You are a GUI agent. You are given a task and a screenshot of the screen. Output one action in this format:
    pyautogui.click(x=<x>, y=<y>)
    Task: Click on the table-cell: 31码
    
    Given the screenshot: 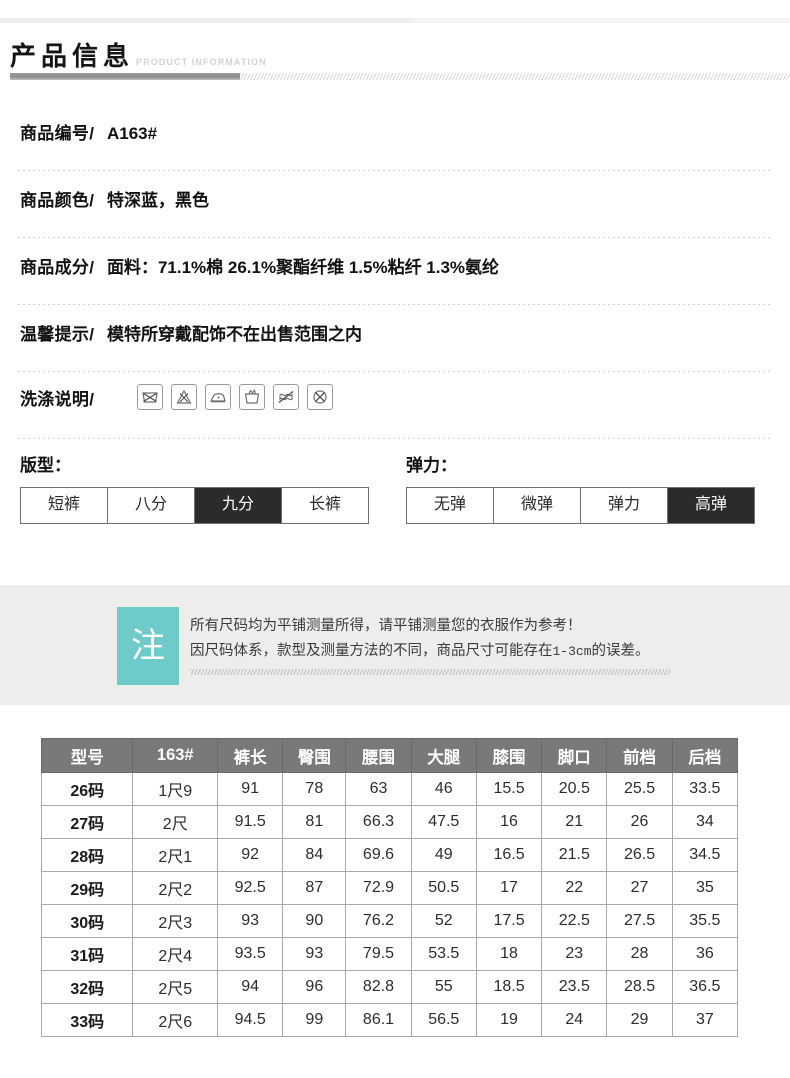 What is the action you would take?
    pyautogui.click(x=87, y=954)
    